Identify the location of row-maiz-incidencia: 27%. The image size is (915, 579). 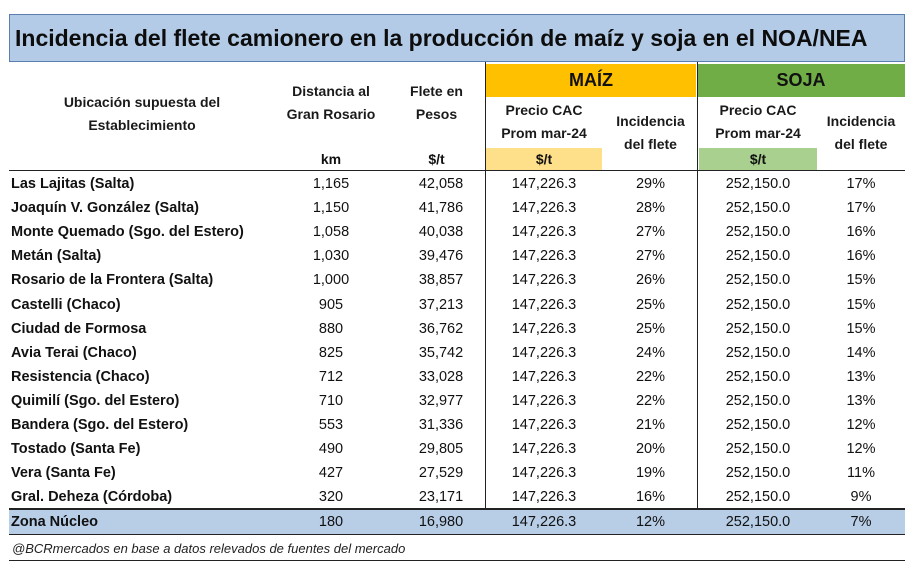
(650, 256).